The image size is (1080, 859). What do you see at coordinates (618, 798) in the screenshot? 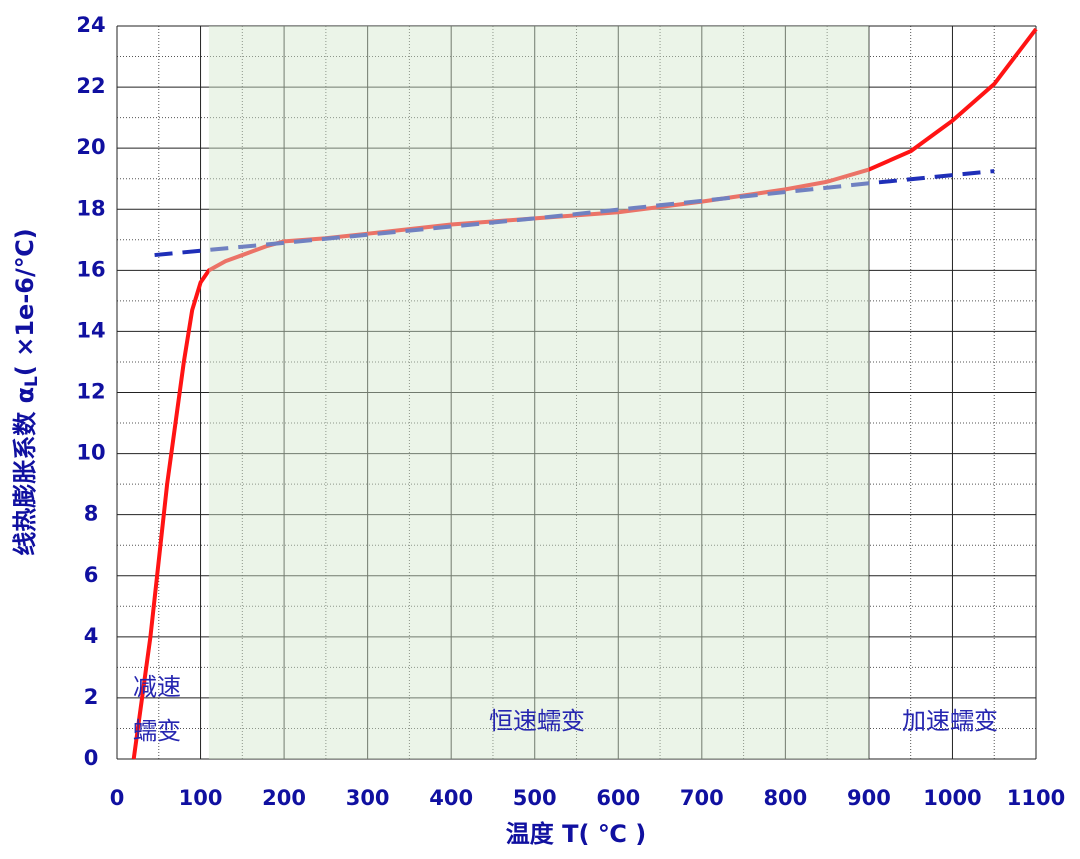
I see `x-tick-label: 600` at bounding box center [618, 798].